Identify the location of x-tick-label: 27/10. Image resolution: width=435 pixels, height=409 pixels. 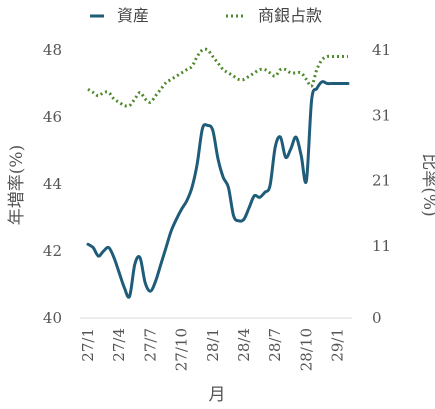
(182, 349).